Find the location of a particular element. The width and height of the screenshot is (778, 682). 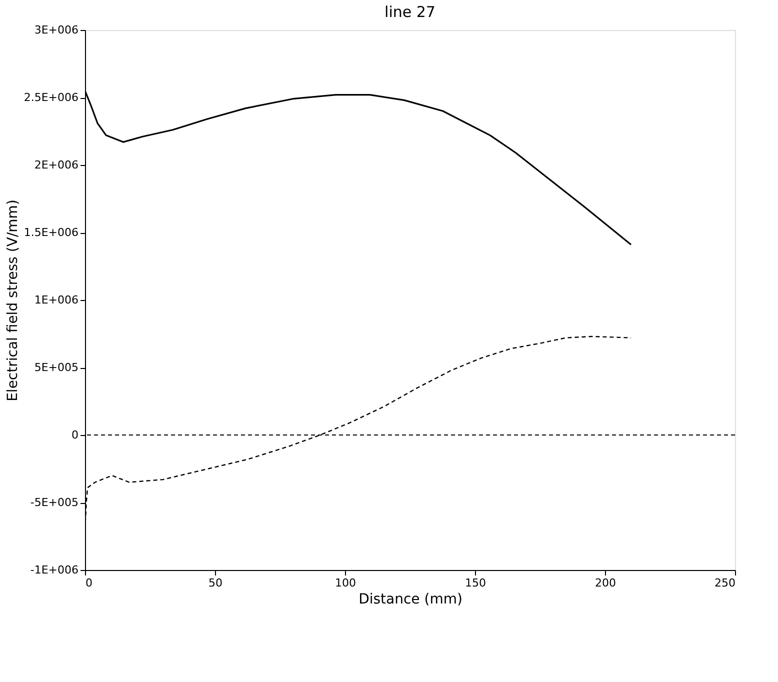

y-tick-label: 5E+005 is located at coordinates (56, 367).